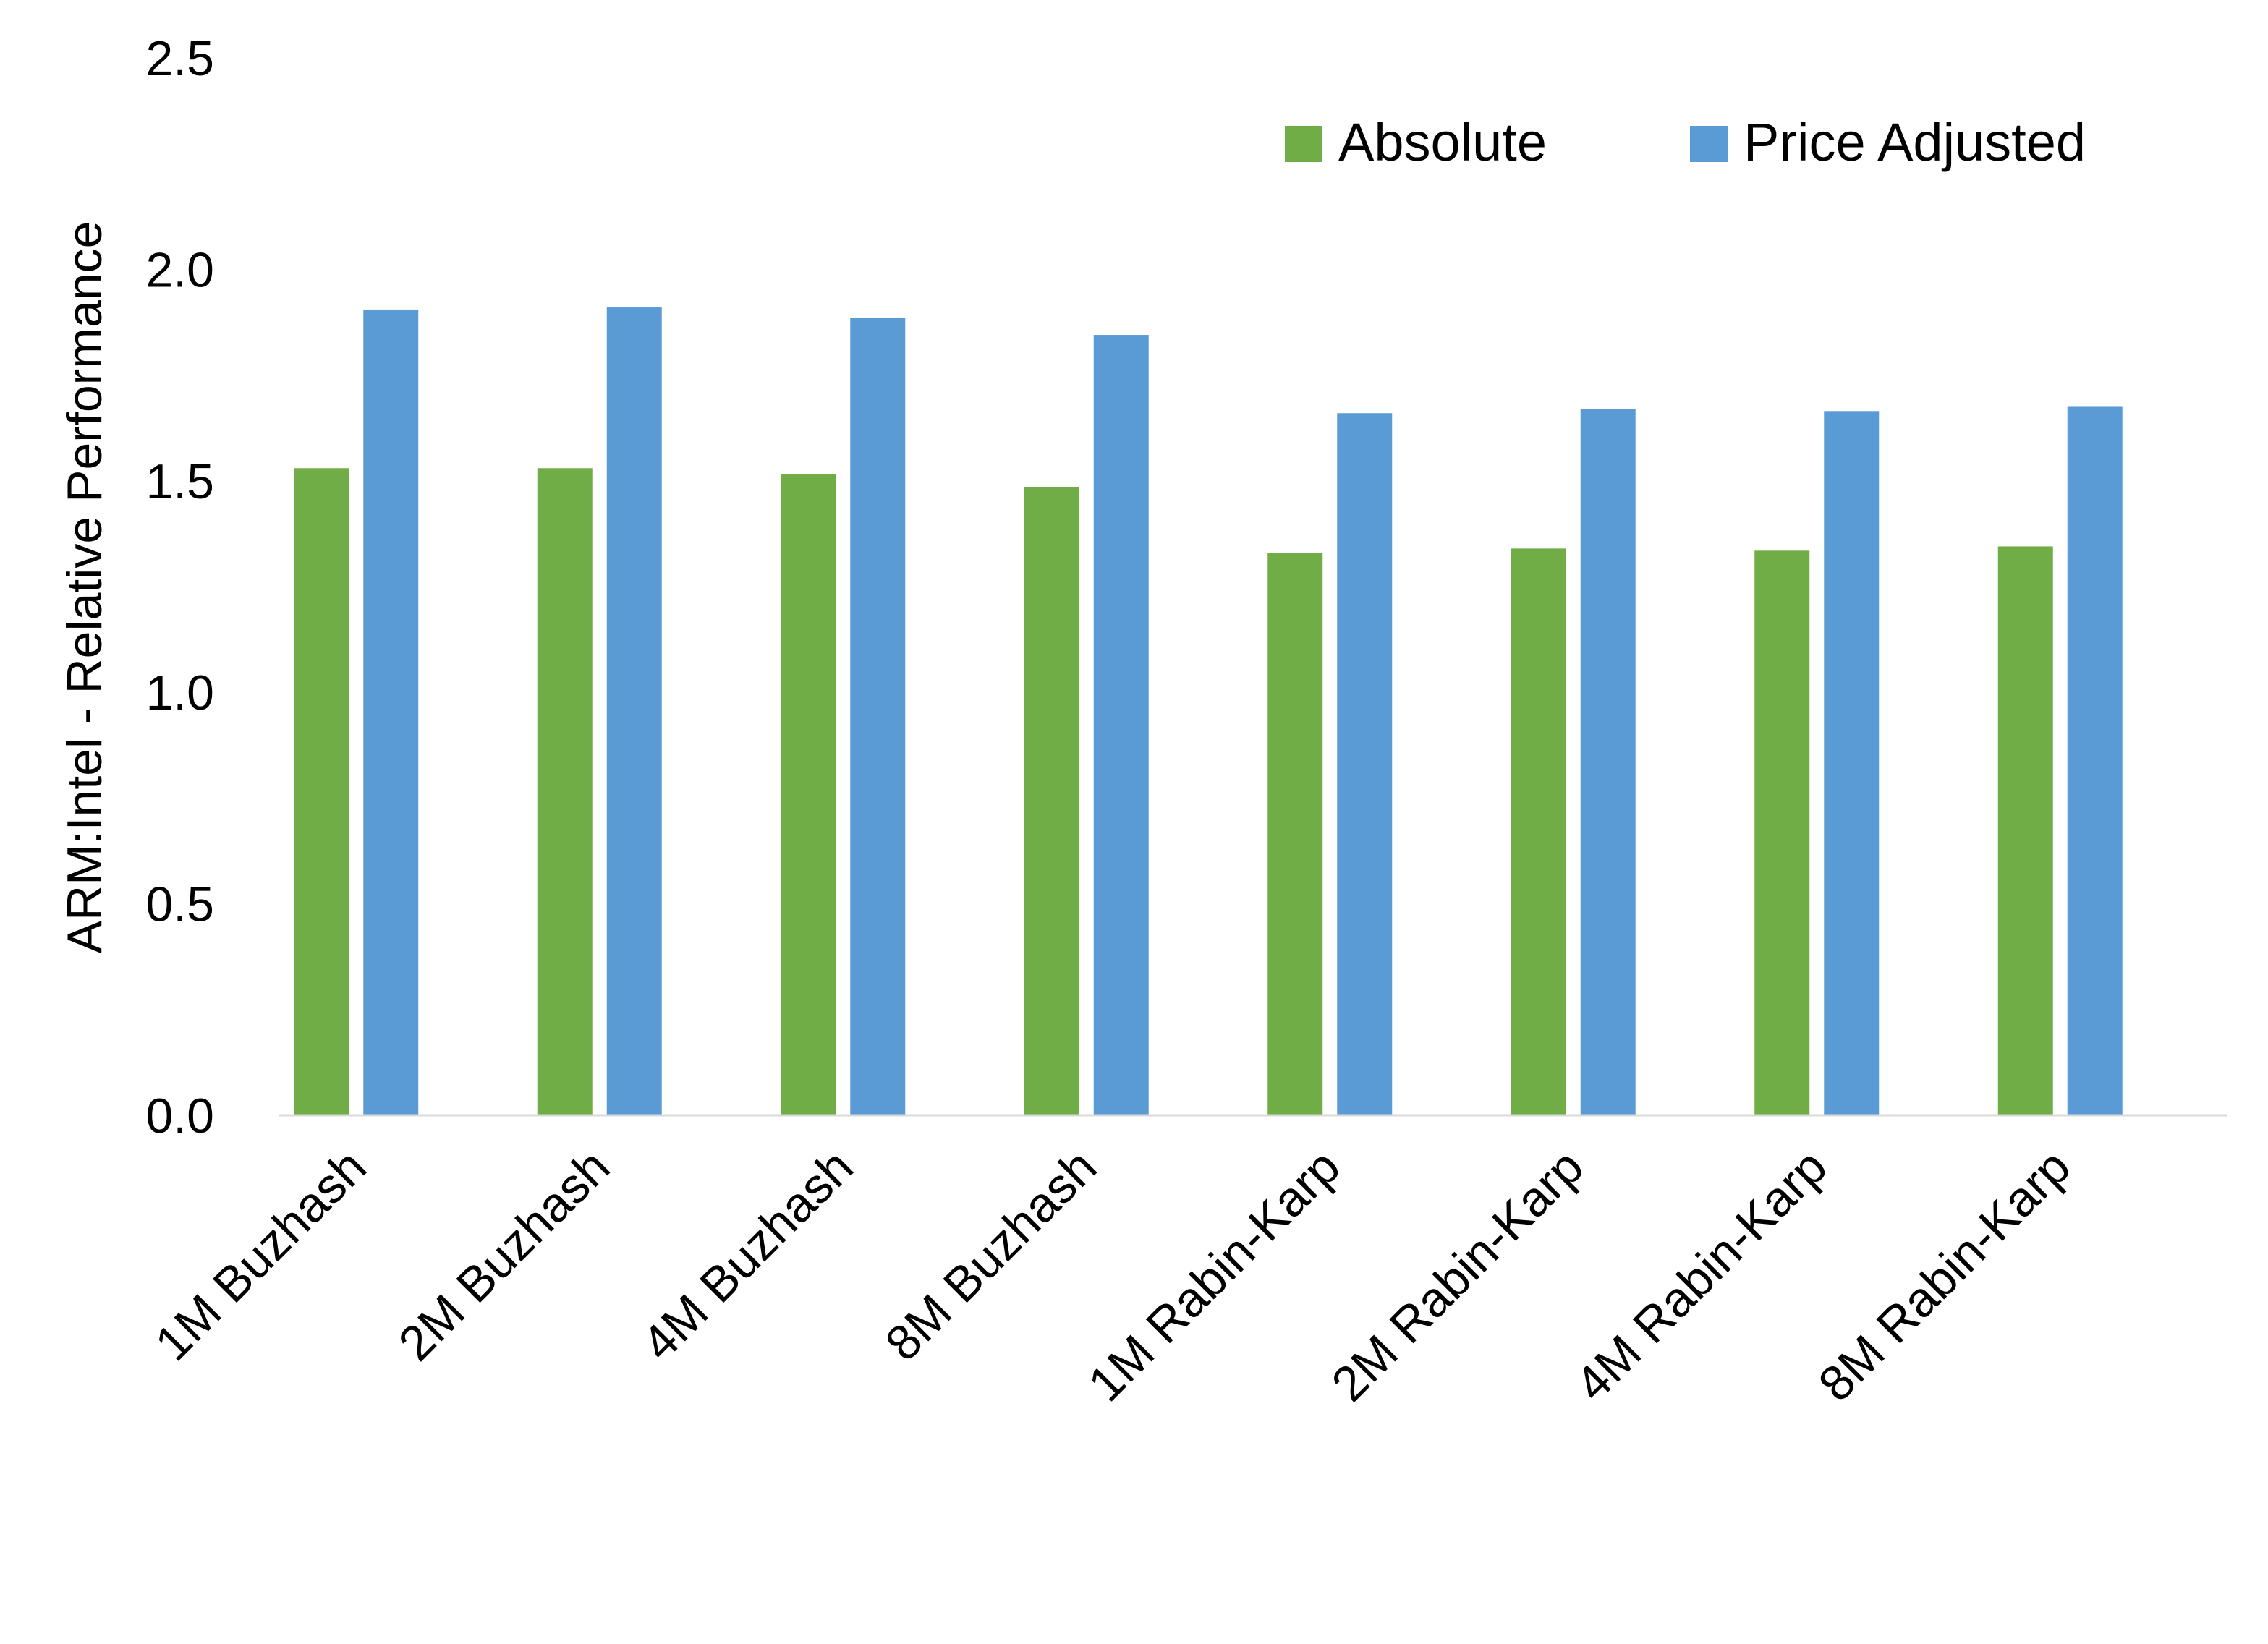  I want to click on x-tick-label: 8M Buzhash, so click(991, 1255).